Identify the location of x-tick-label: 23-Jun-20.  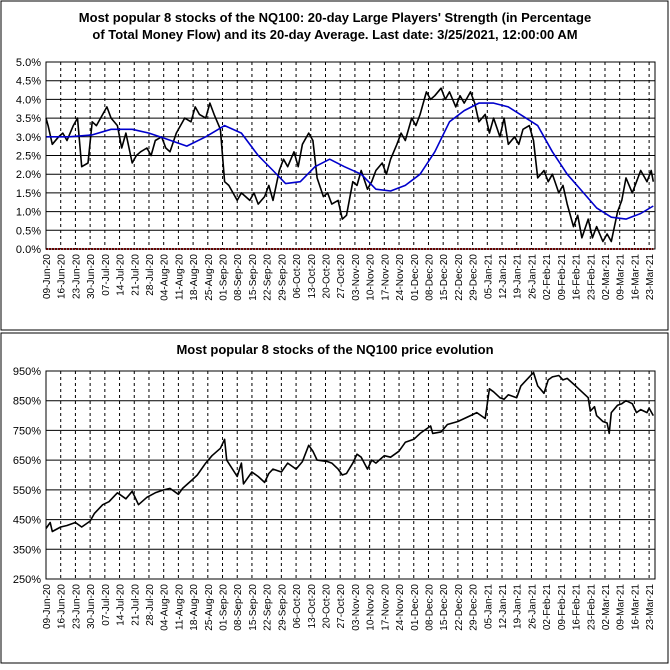
(76, 606).